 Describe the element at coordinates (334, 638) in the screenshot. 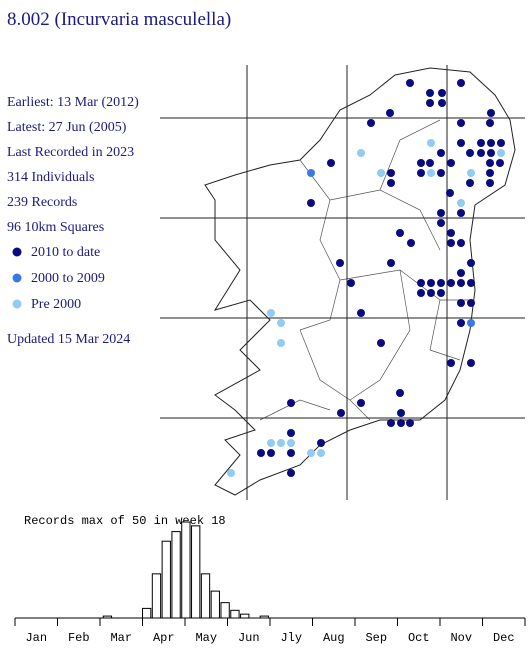

I see `month-label: Aug` at that location.